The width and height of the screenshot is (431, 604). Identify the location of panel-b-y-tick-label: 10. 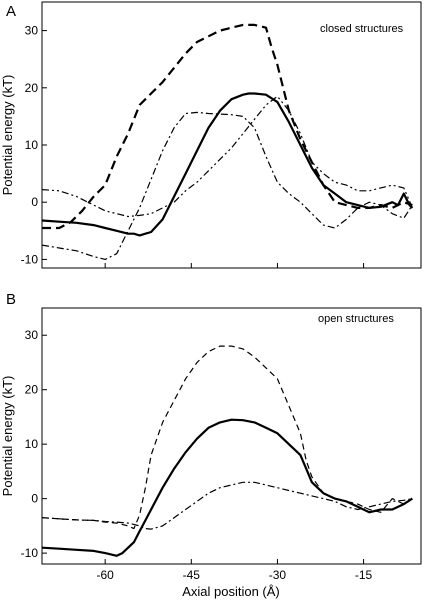
(32, 444).